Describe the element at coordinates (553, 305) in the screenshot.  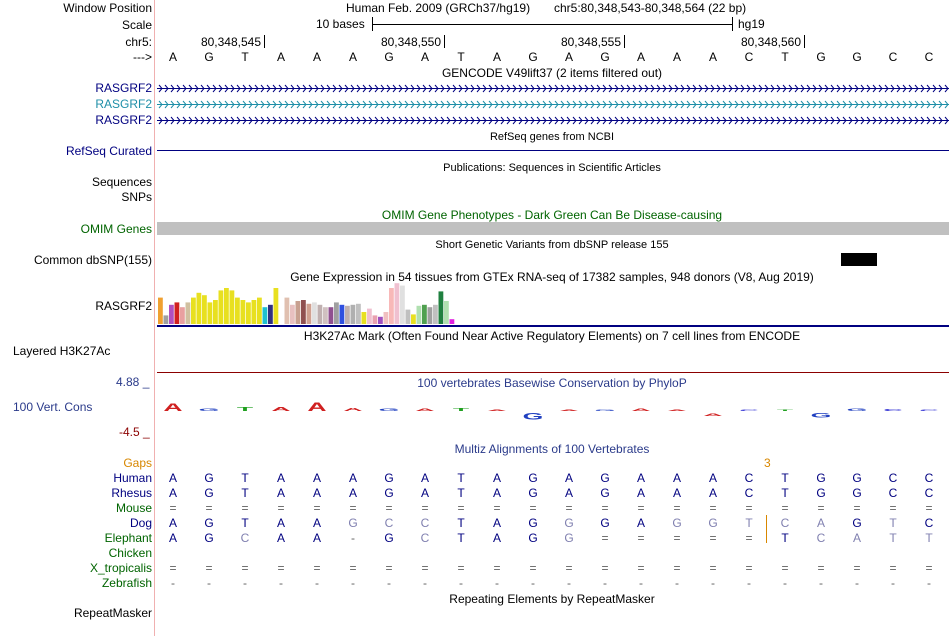
I see `gtex-expression-chart` at that location.